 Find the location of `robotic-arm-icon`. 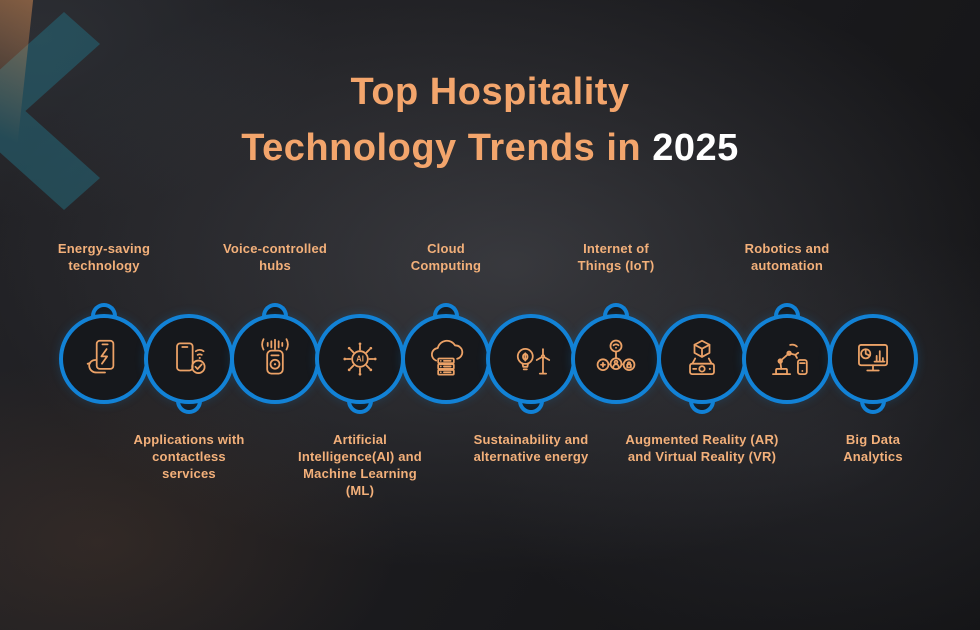

robotic-arm-icon is located at coordinates (787, 359).